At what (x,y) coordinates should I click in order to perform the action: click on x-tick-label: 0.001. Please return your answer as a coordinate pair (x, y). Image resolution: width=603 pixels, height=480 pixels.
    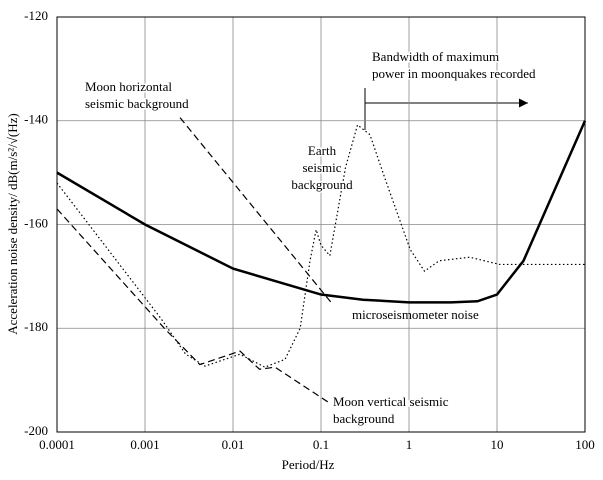
    Looking at the image, I should click on (144, 444).